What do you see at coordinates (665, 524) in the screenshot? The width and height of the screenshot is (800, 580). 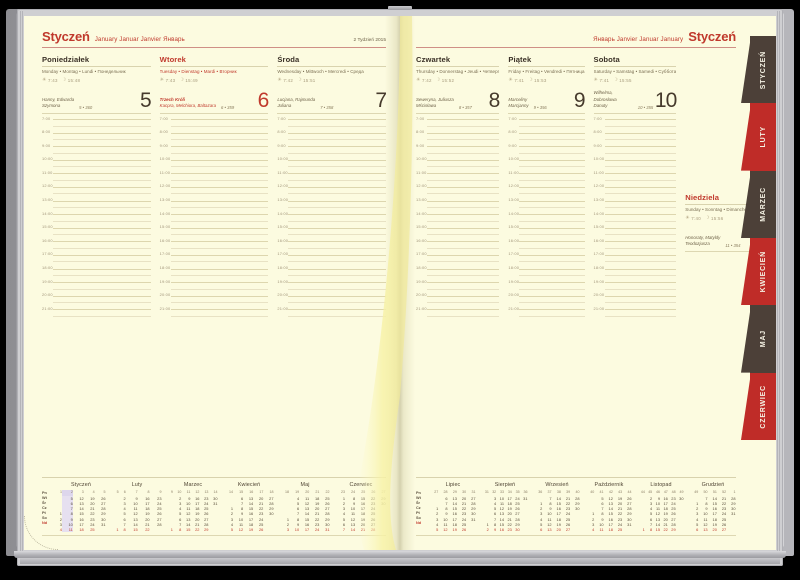 I see `mini-day-cell: 21` at bounding box center [665, 524].